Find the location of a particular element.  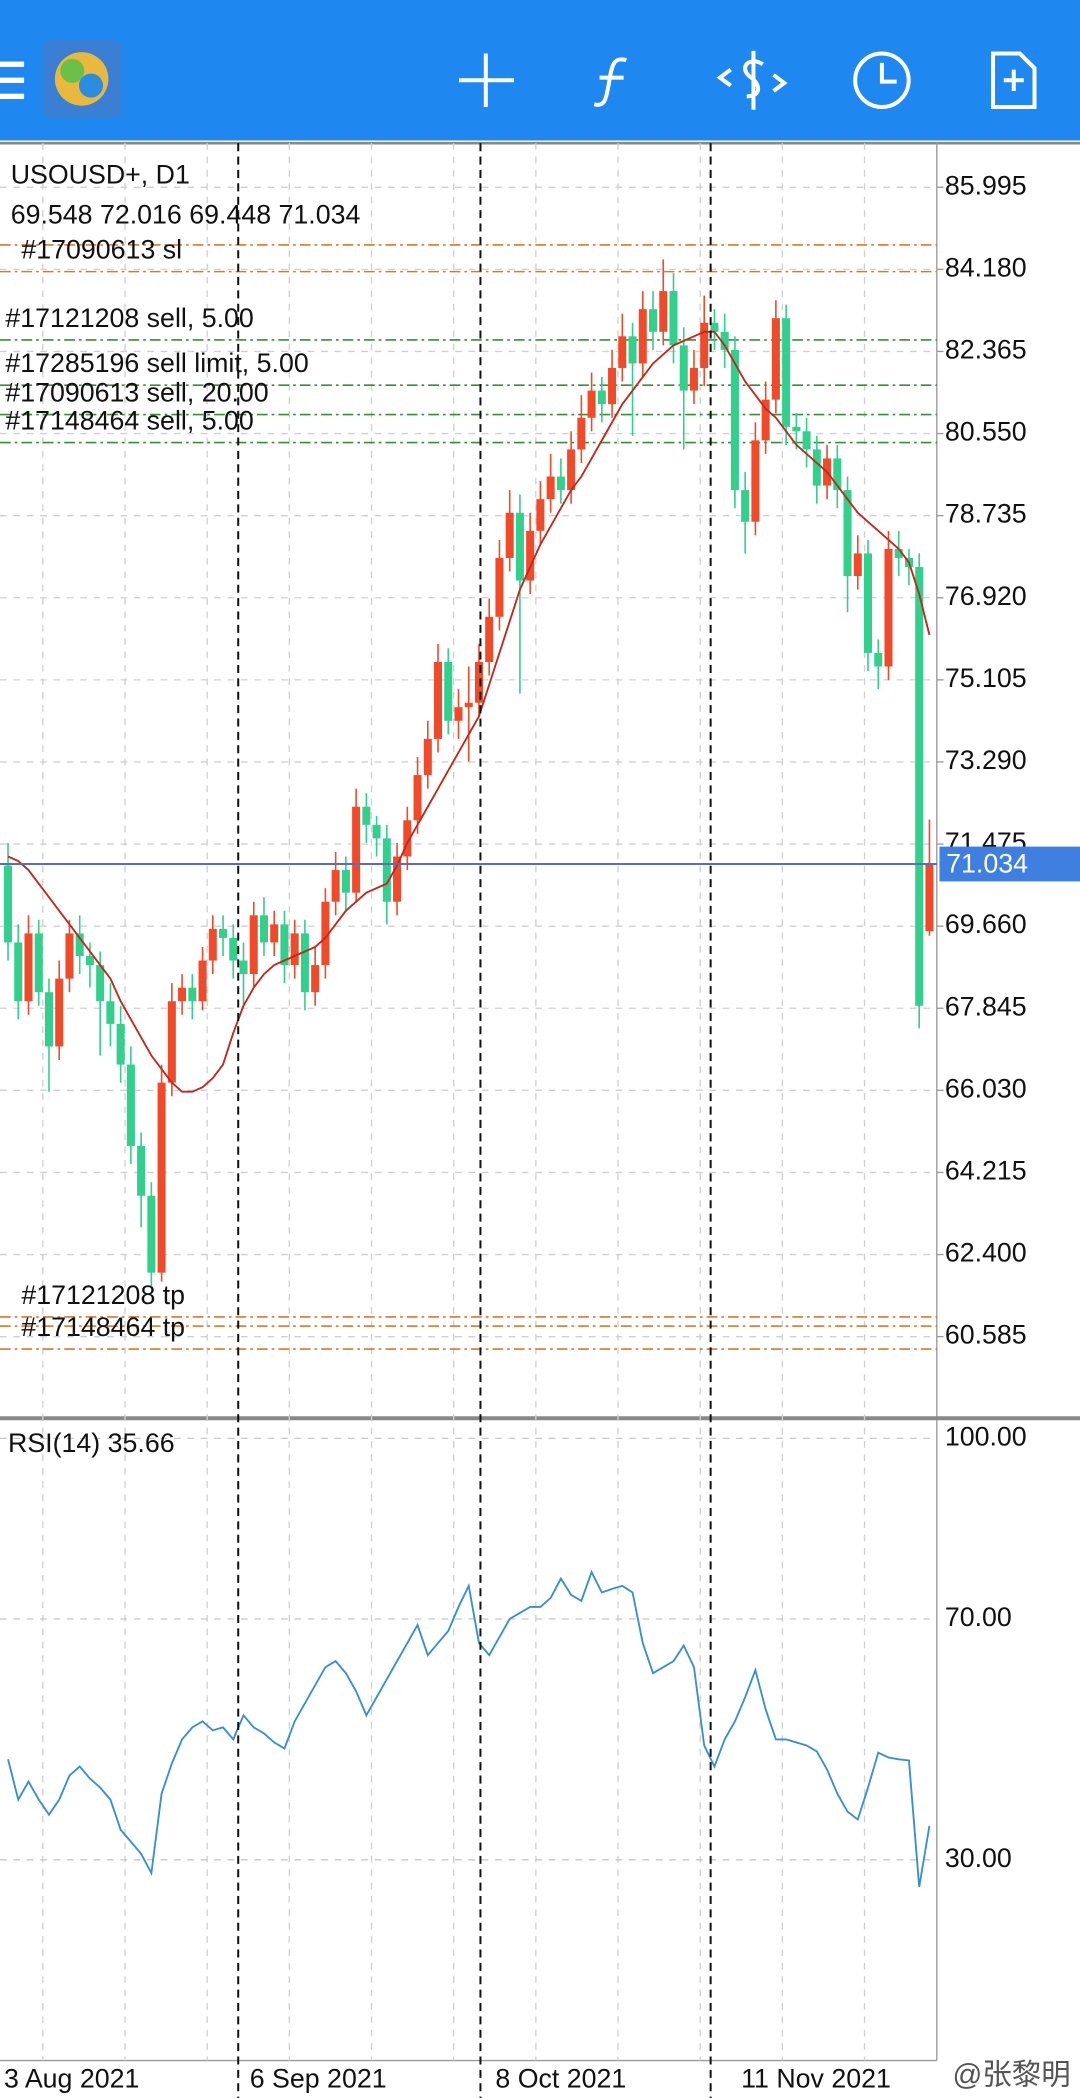

y-tick-label: 73.290 is located at coordinates (986, 760).